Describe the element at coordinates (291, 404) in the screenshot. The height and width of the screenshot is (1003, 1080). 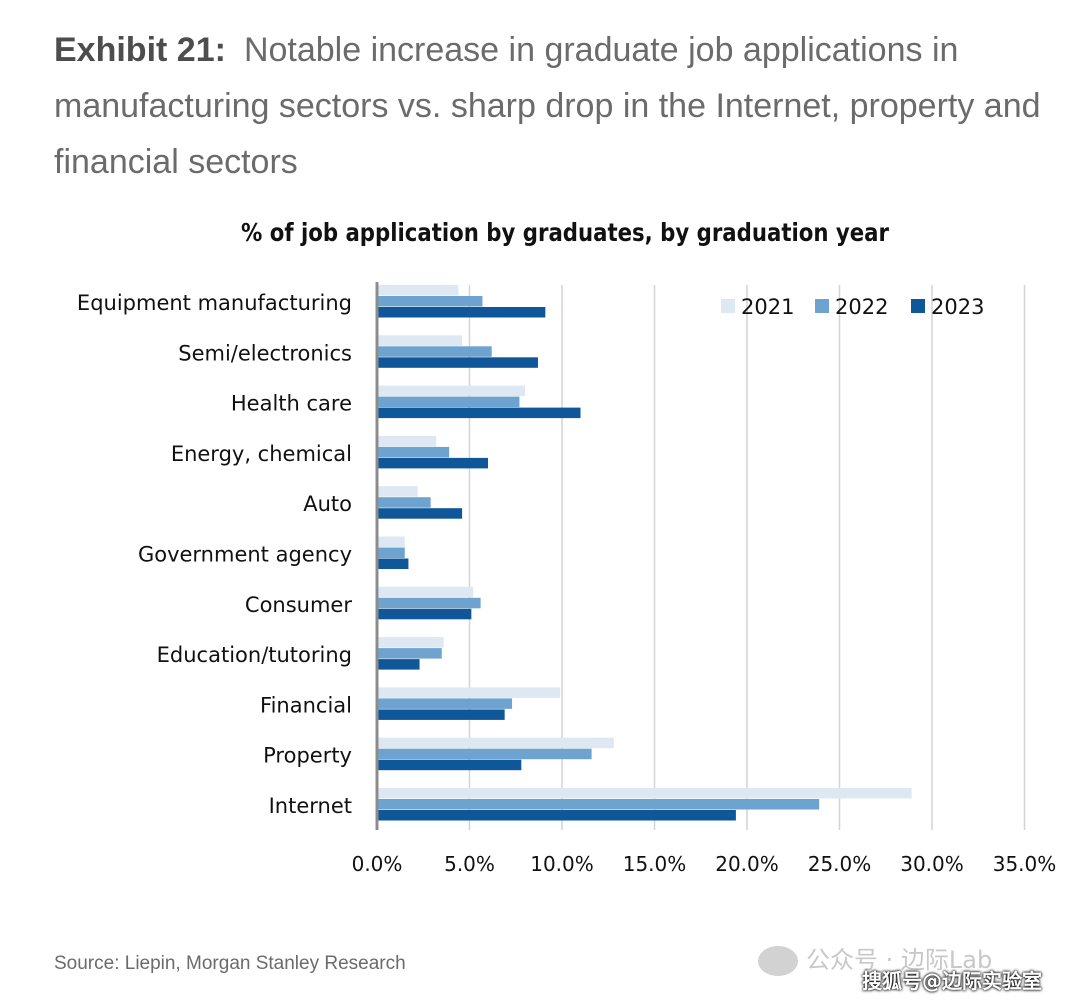
I see `category-label: Health care` at that location.